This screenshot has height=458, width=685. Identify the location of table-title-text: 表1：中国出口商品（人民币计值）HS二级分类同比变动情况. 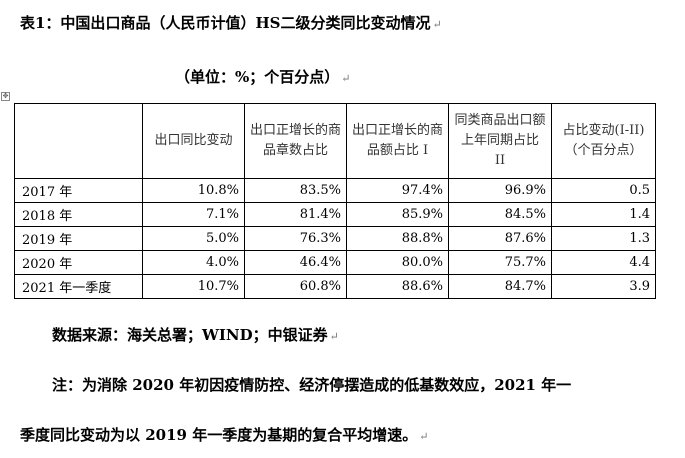
(225, 23).